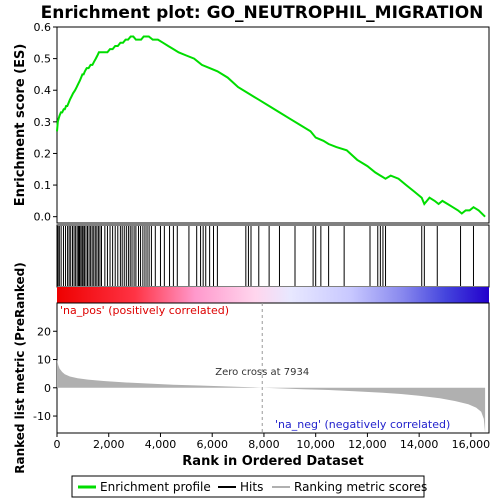  Describe the element at coordinates (264, 444) in the screenshot. I see `x-tick-label: 8,000` at that location.